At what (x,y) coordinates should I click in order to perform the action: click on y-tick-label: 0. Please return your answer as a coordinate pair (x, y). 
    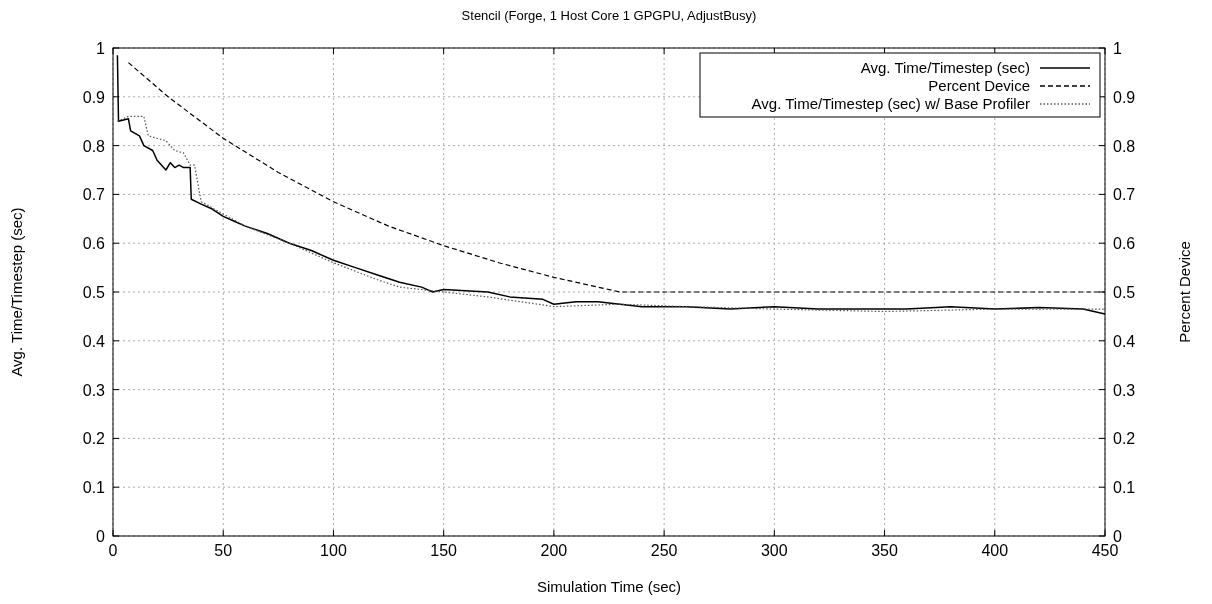
    Looking at the image, I should click on (101, 536).